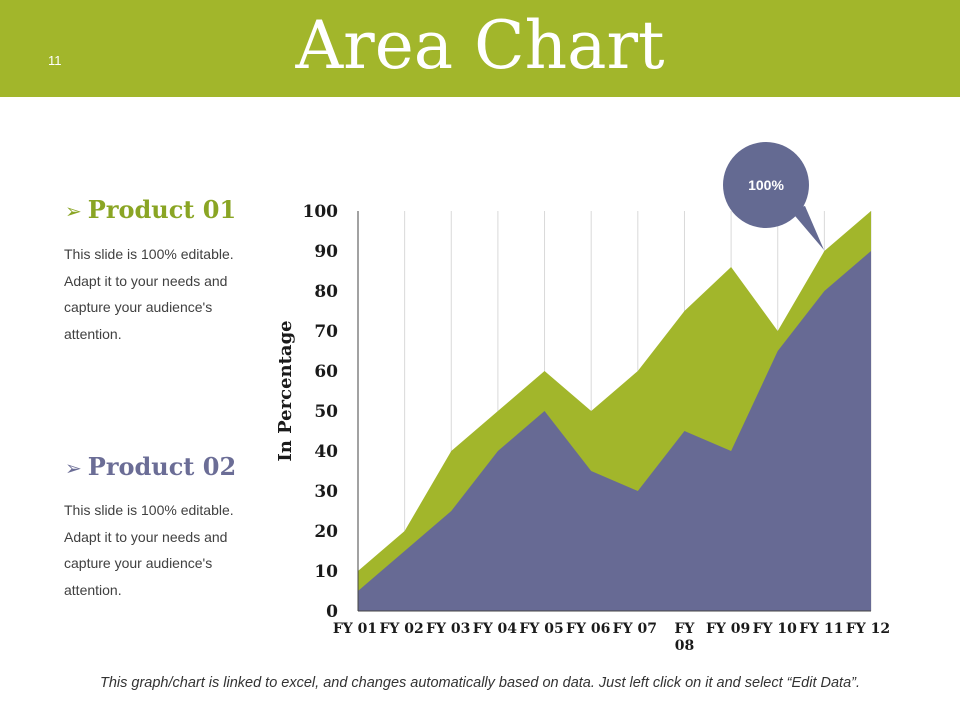 The width and height of the screenshot is (960, 720). Describe the element at coordinates (285, 390) in the screenshot. I see `y-axis-title: In Percentage` at that location.